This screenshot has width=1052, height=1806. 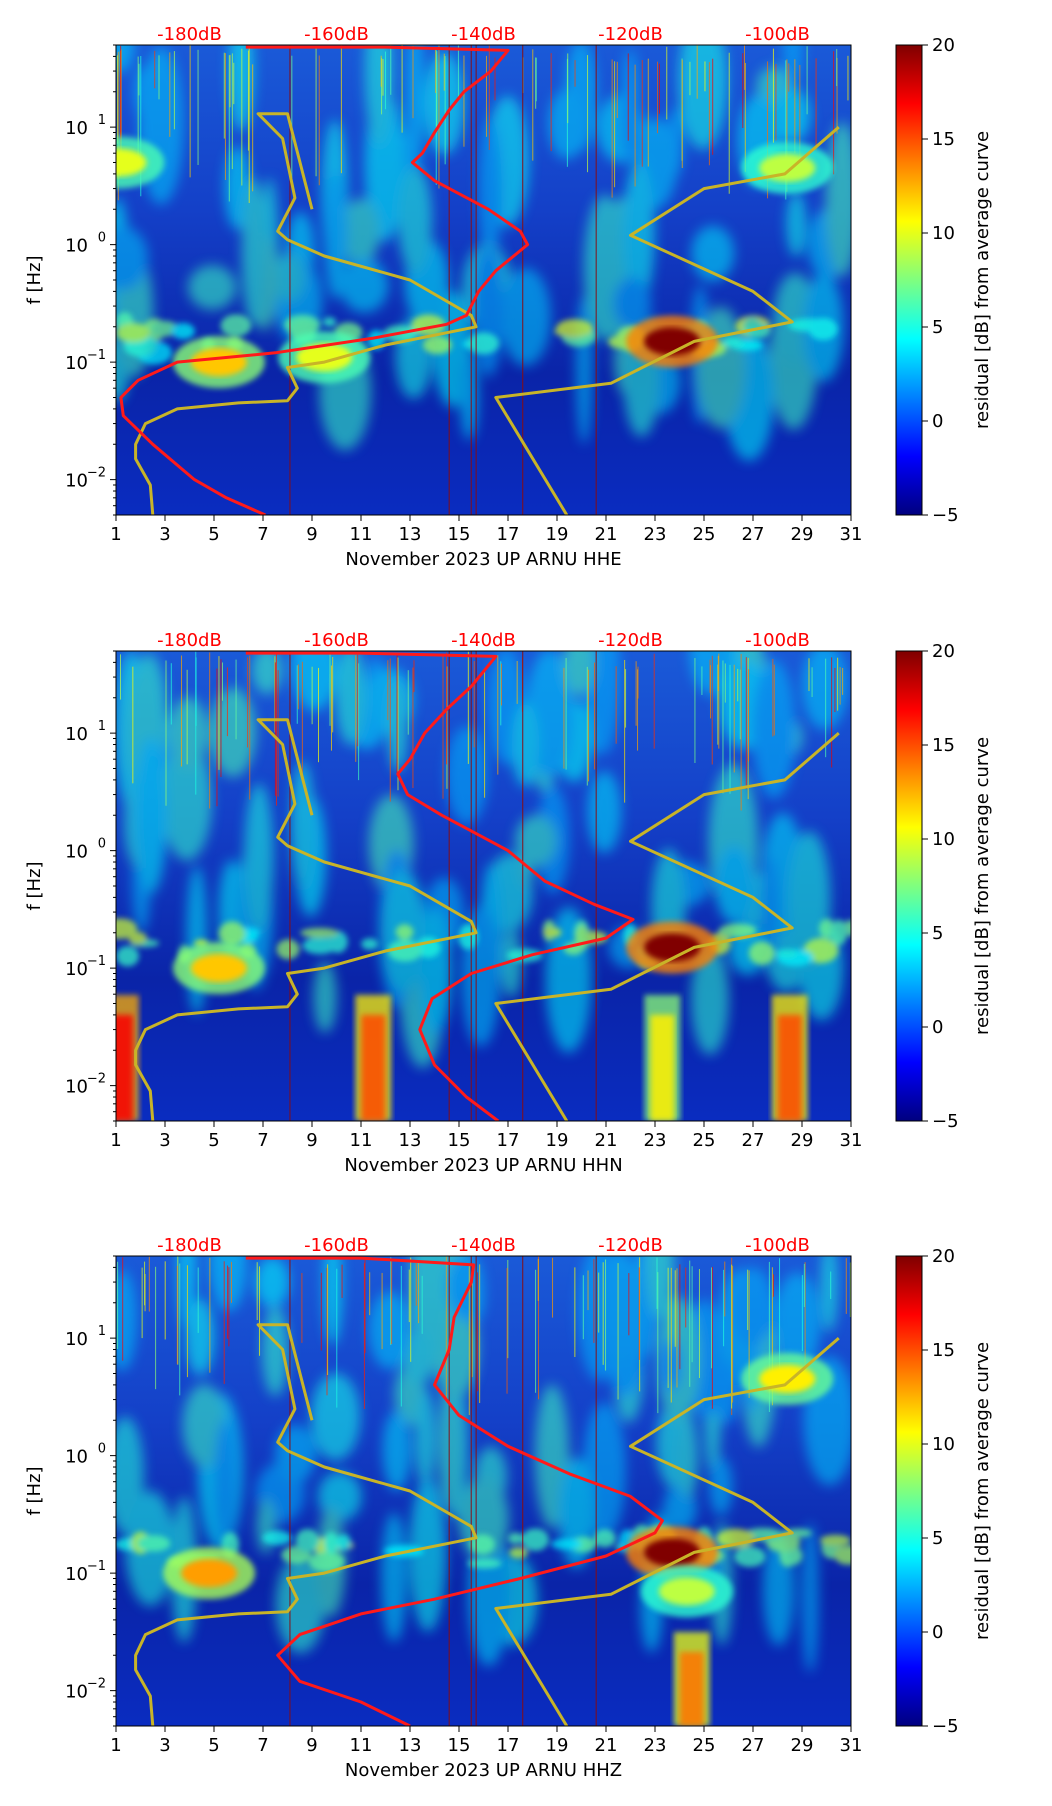 What do you see at coordinates (102, 1449) in the screenshot?
I see `y-tick-exponent: 0` at bounding box center [102, 1449].